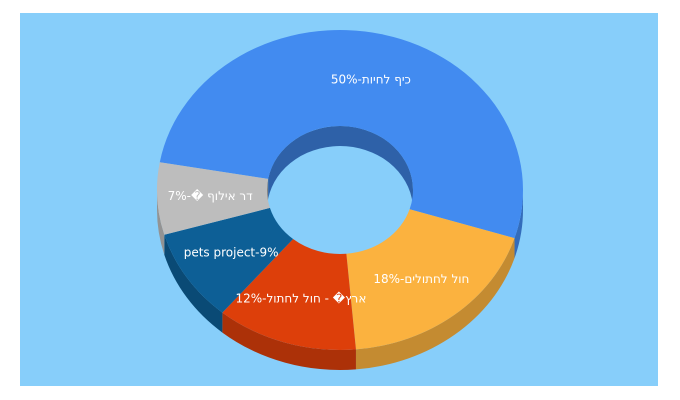  I want to click on slice-label-1: חול לחתולים-18%, so click(421, 279).